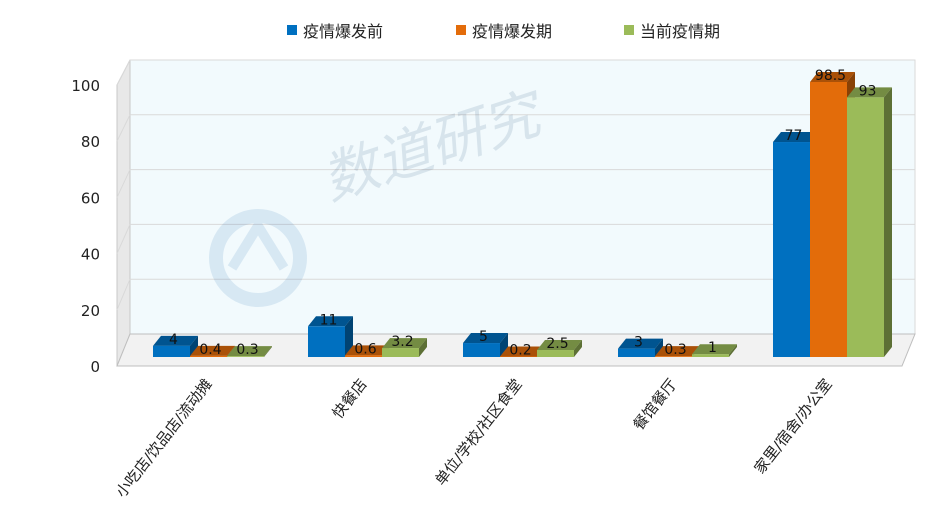 The height and width of the screenshot is (528, 951). I want to click on data-label: 5, so click(483, 337).